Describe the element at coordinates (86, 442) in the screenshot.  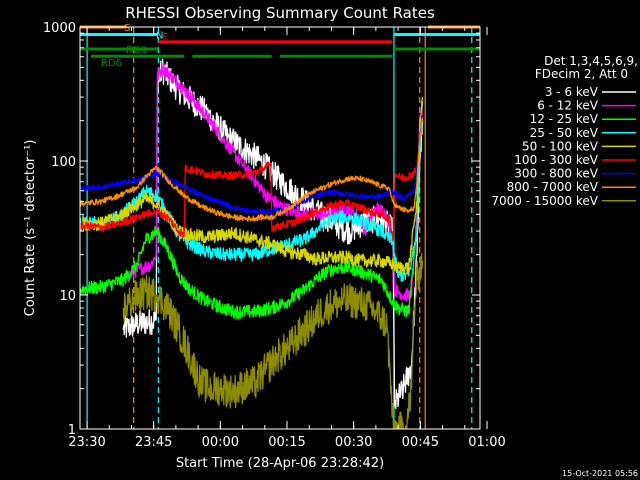
I see `x-tick-label: 23:30` at that location.